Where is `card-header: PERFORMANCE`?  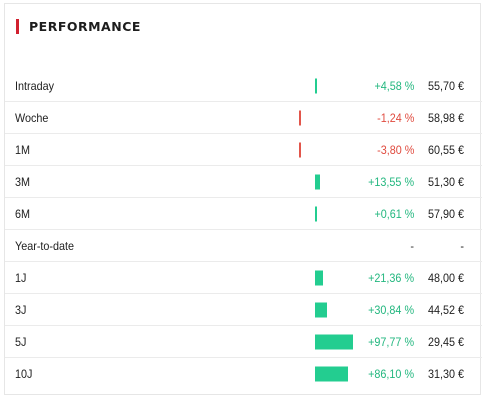 card-header: PERFORMANCE is located at coordinates (78, 26).